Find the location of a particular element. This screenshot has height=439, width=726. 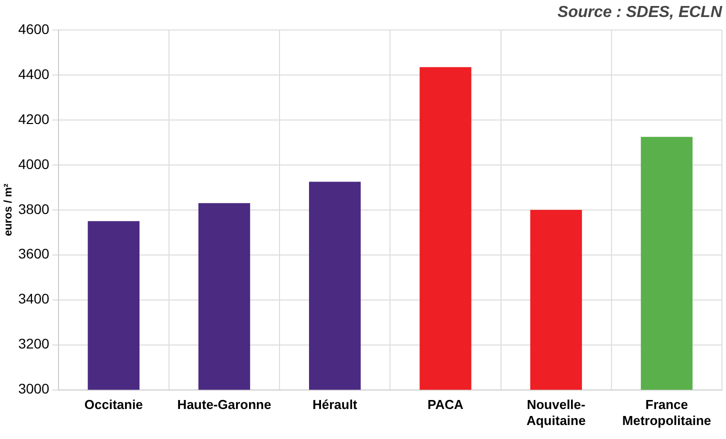

y-tick-label: 3000 is located at coordinates (34, 388).